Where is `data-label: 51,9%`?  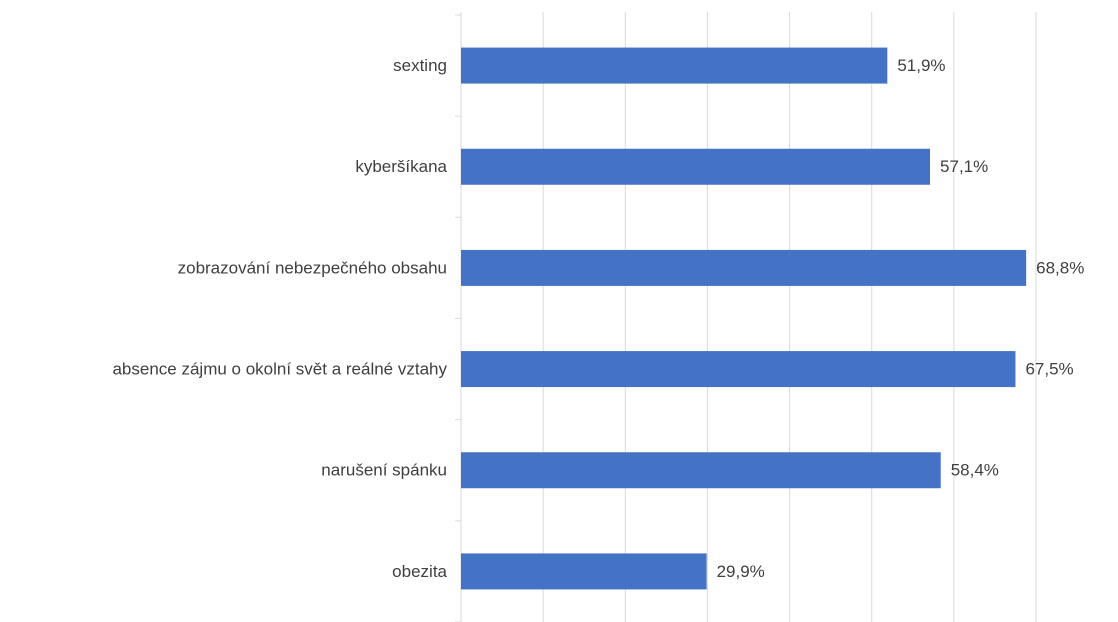
data-label: 51,9% is located at coordinates (921, 65).